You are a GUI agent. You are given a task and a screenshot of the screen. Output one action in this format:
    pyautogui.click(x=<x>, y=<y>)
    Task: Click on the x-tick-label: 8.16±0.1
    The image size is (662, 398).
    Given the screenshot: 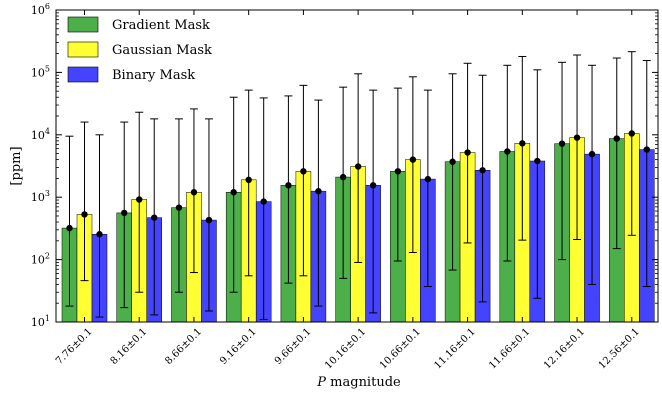 What is the action you would take?
    pyautogui.click(x=129, y=346)
    